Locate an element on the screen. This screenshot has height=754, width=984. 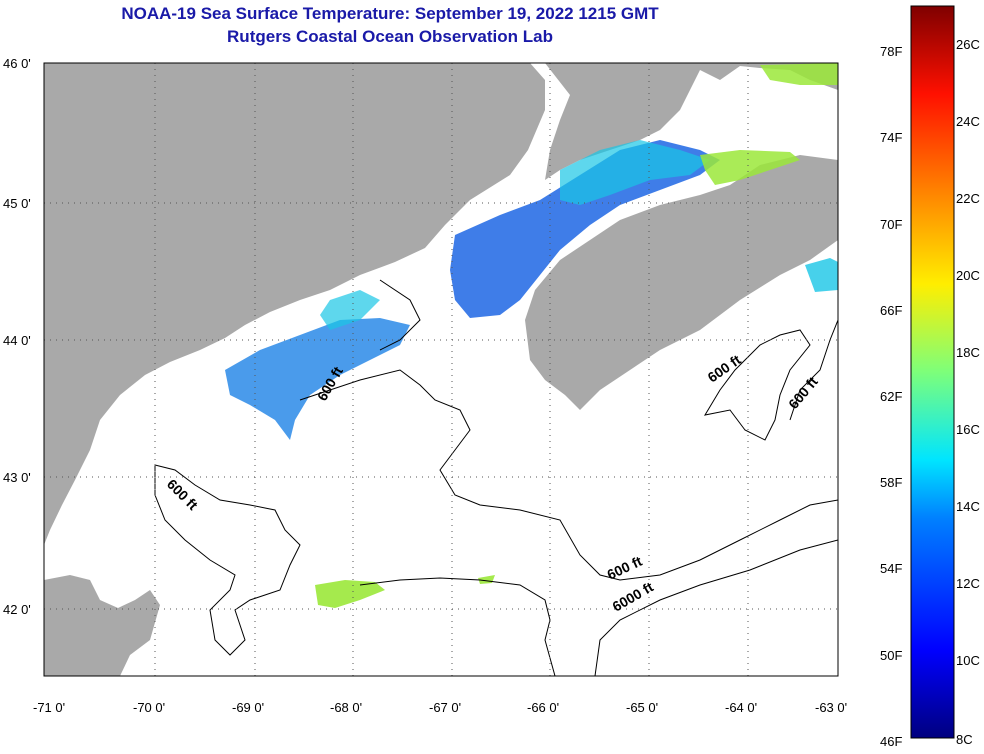
colorbar-f-label: 46F is located at coordinates (891, 741).